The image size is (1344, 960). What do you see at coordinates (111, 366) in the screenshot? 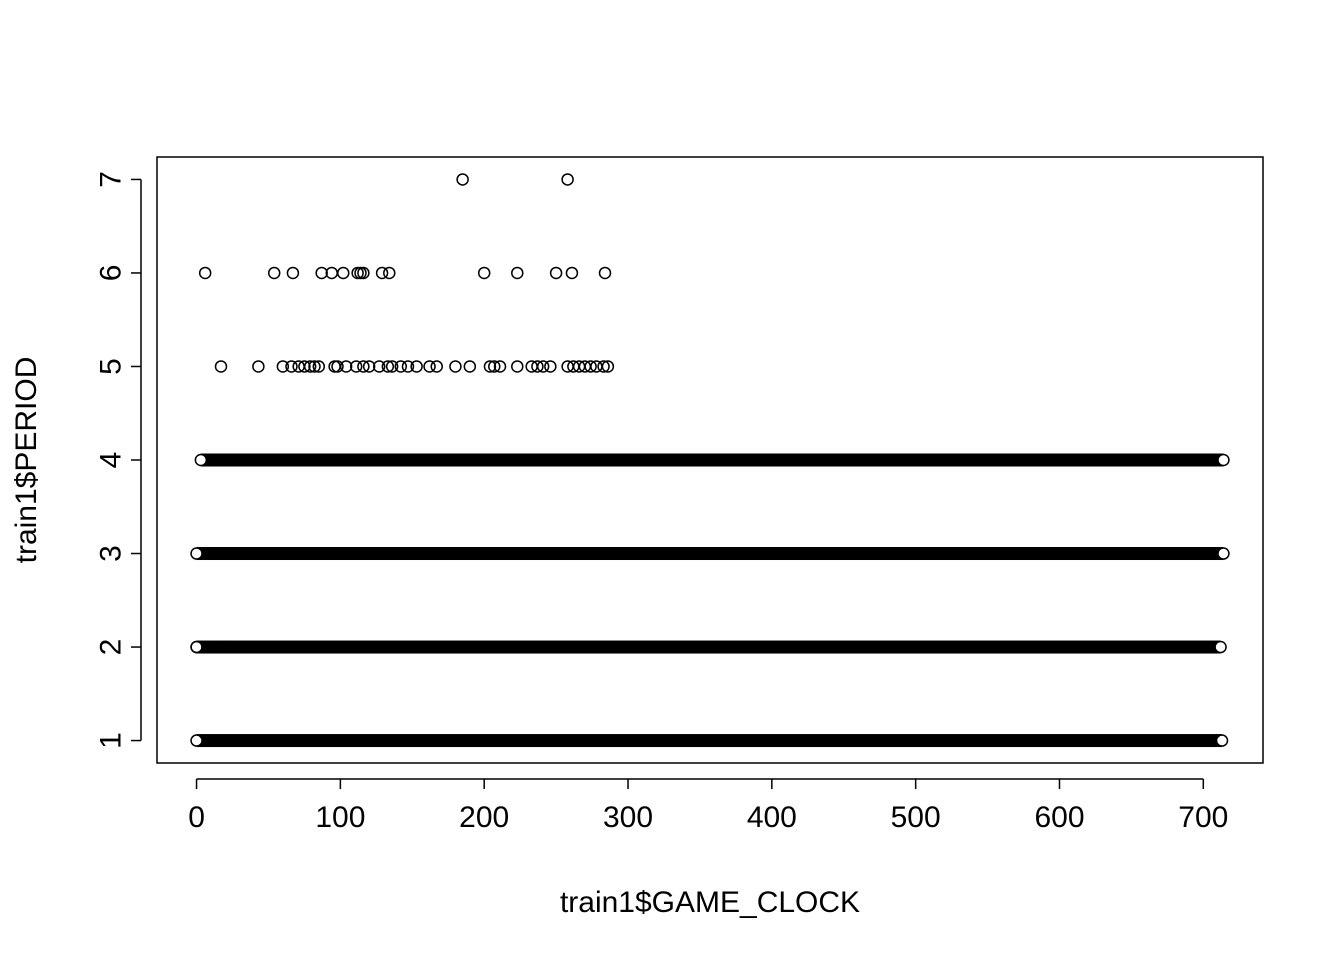
I see `y-tick-label: 5` at bounding box center [111, 366].